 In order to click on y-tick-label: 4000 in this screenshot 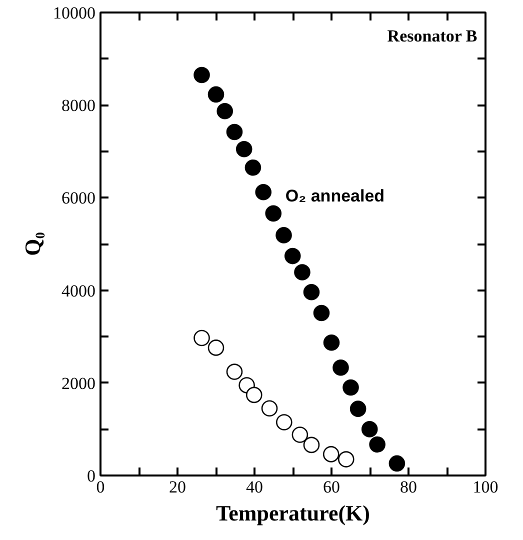, I will do `click(79, 290)`.